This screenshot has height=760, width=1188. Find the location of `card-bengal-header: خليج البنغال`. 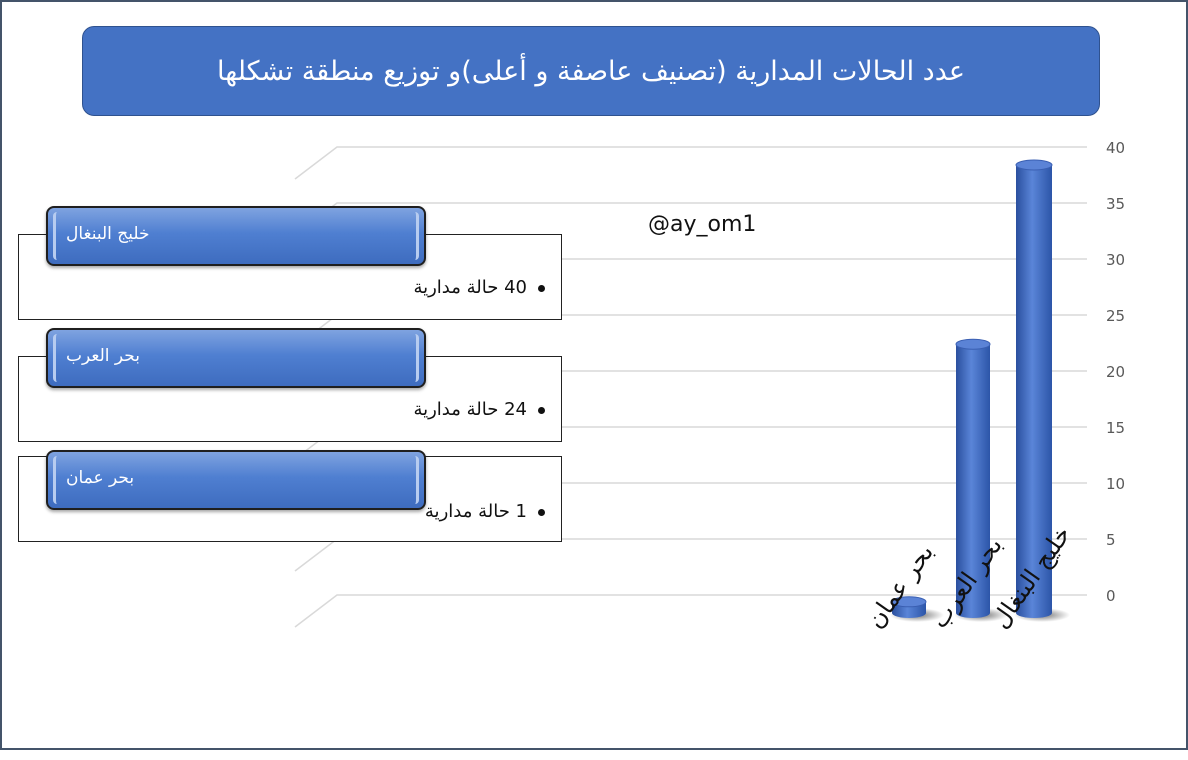

card-bengal-header: خليج البنغال is located at coordinates (236, 236).